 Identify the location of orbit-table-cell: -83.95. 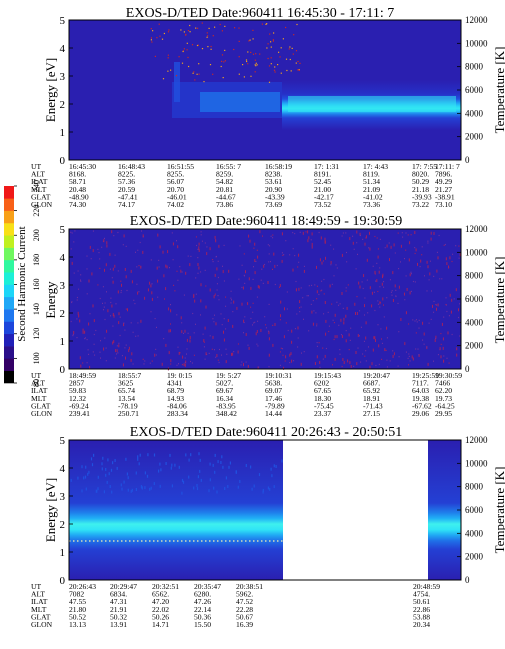
(226, 405).